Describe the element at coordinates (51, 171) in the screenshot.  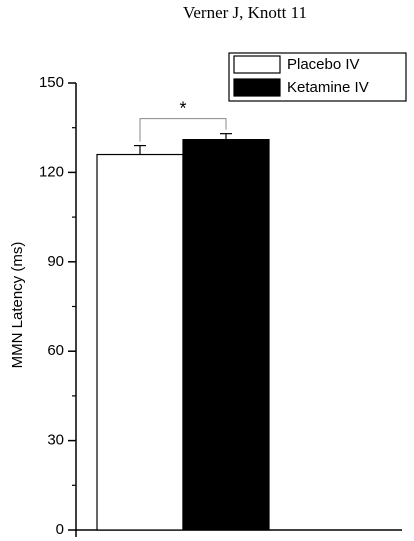
I see `y-tick-label: 120` at that location.